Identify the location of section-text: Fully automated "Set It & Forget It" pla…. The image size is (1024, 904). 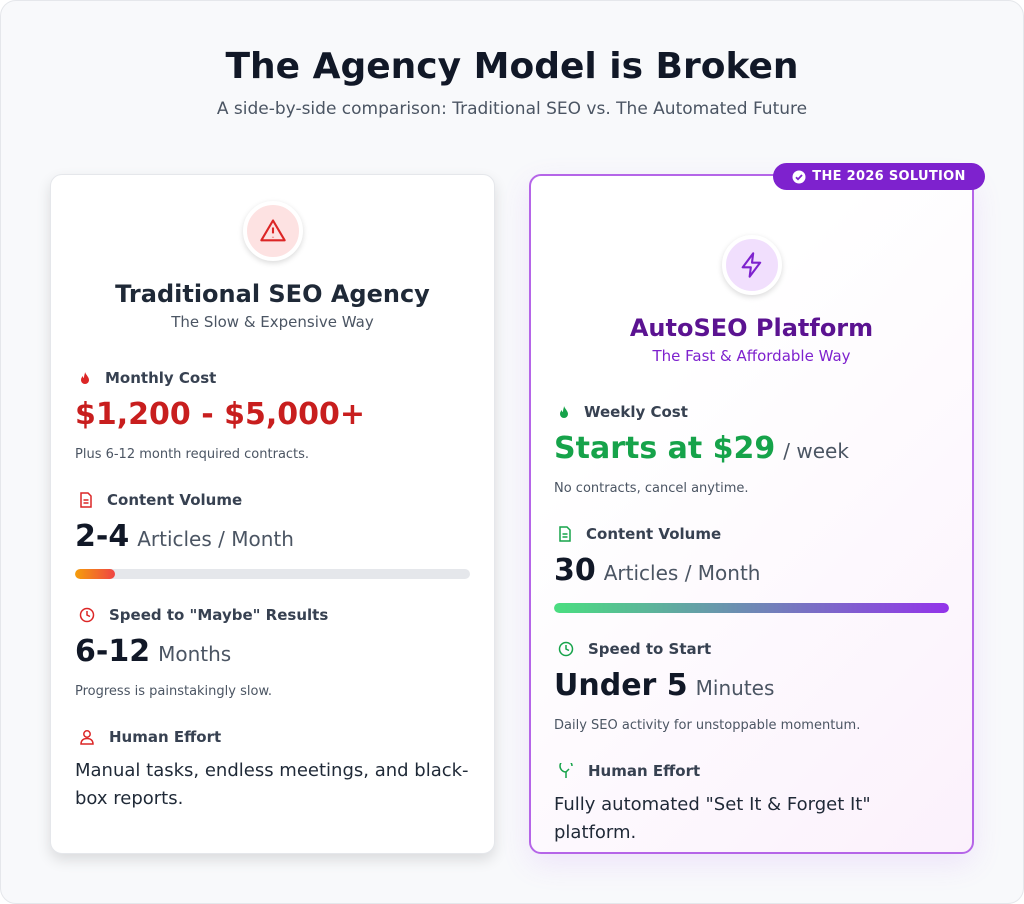
(712, 818).